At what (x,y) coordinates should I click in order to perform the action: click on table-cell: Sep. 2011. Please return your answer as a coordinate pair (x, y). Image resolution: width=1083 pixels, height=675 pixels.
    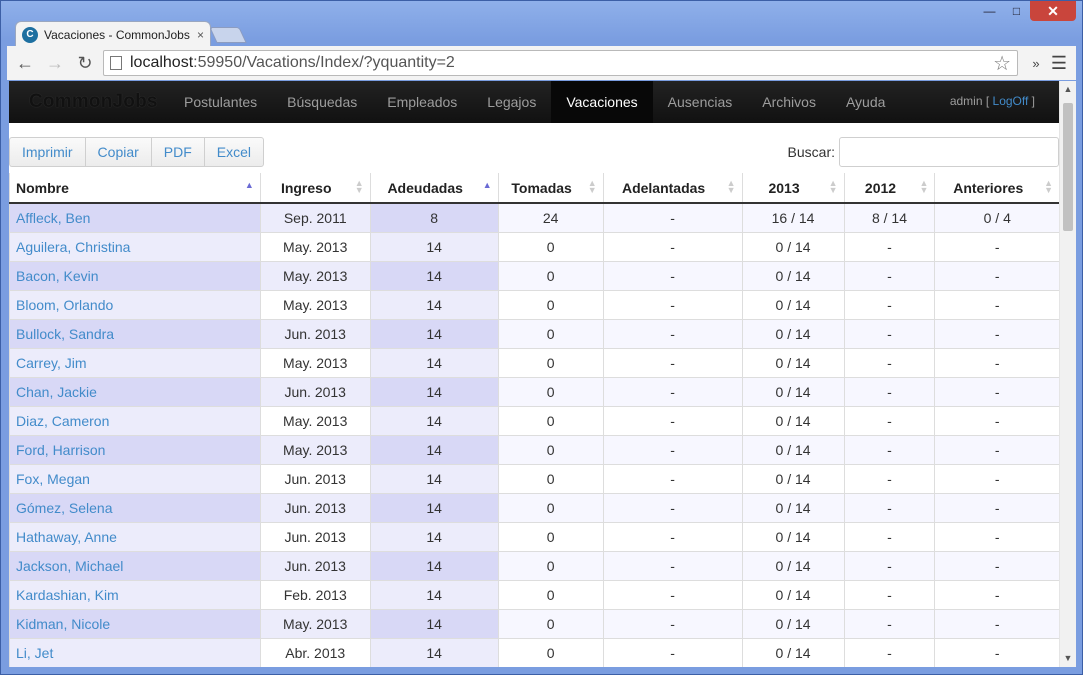
    Looking at the image, I should click on (315, 217).